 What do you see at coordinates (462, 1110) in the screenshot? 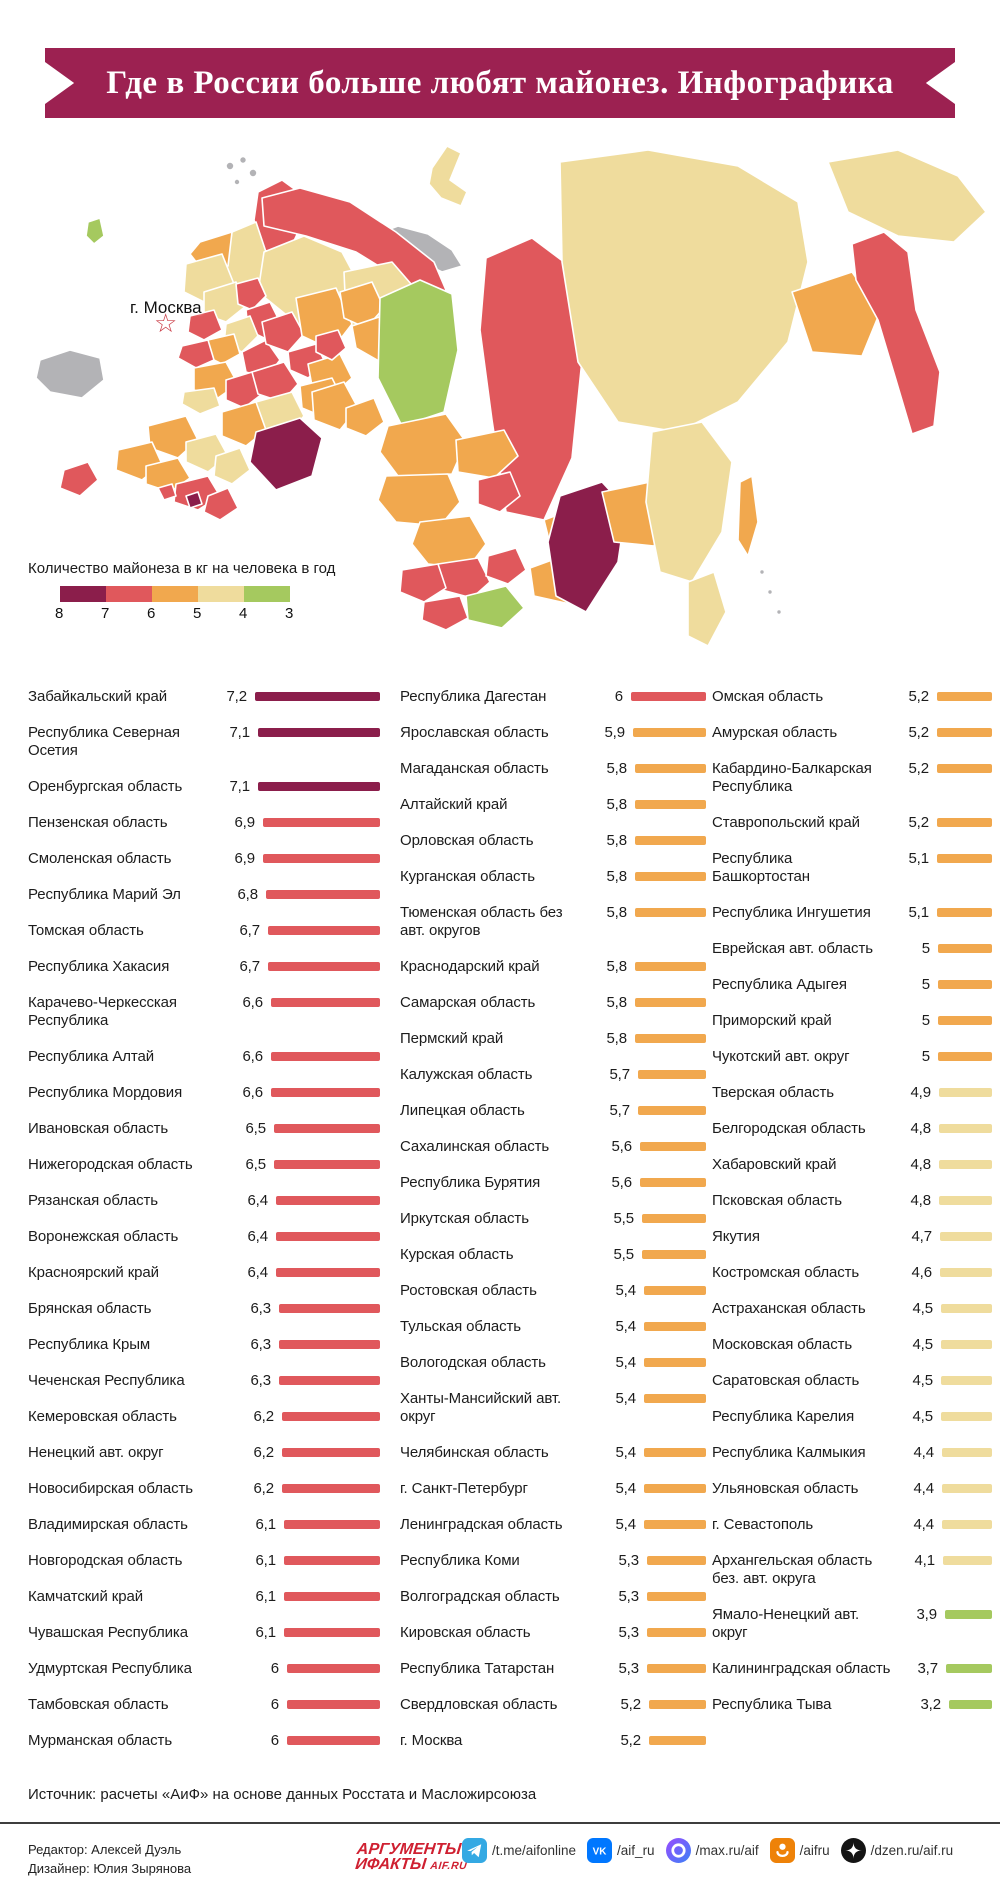
I see `region-name: Липецкая область` at bounding box center [462, 1110].